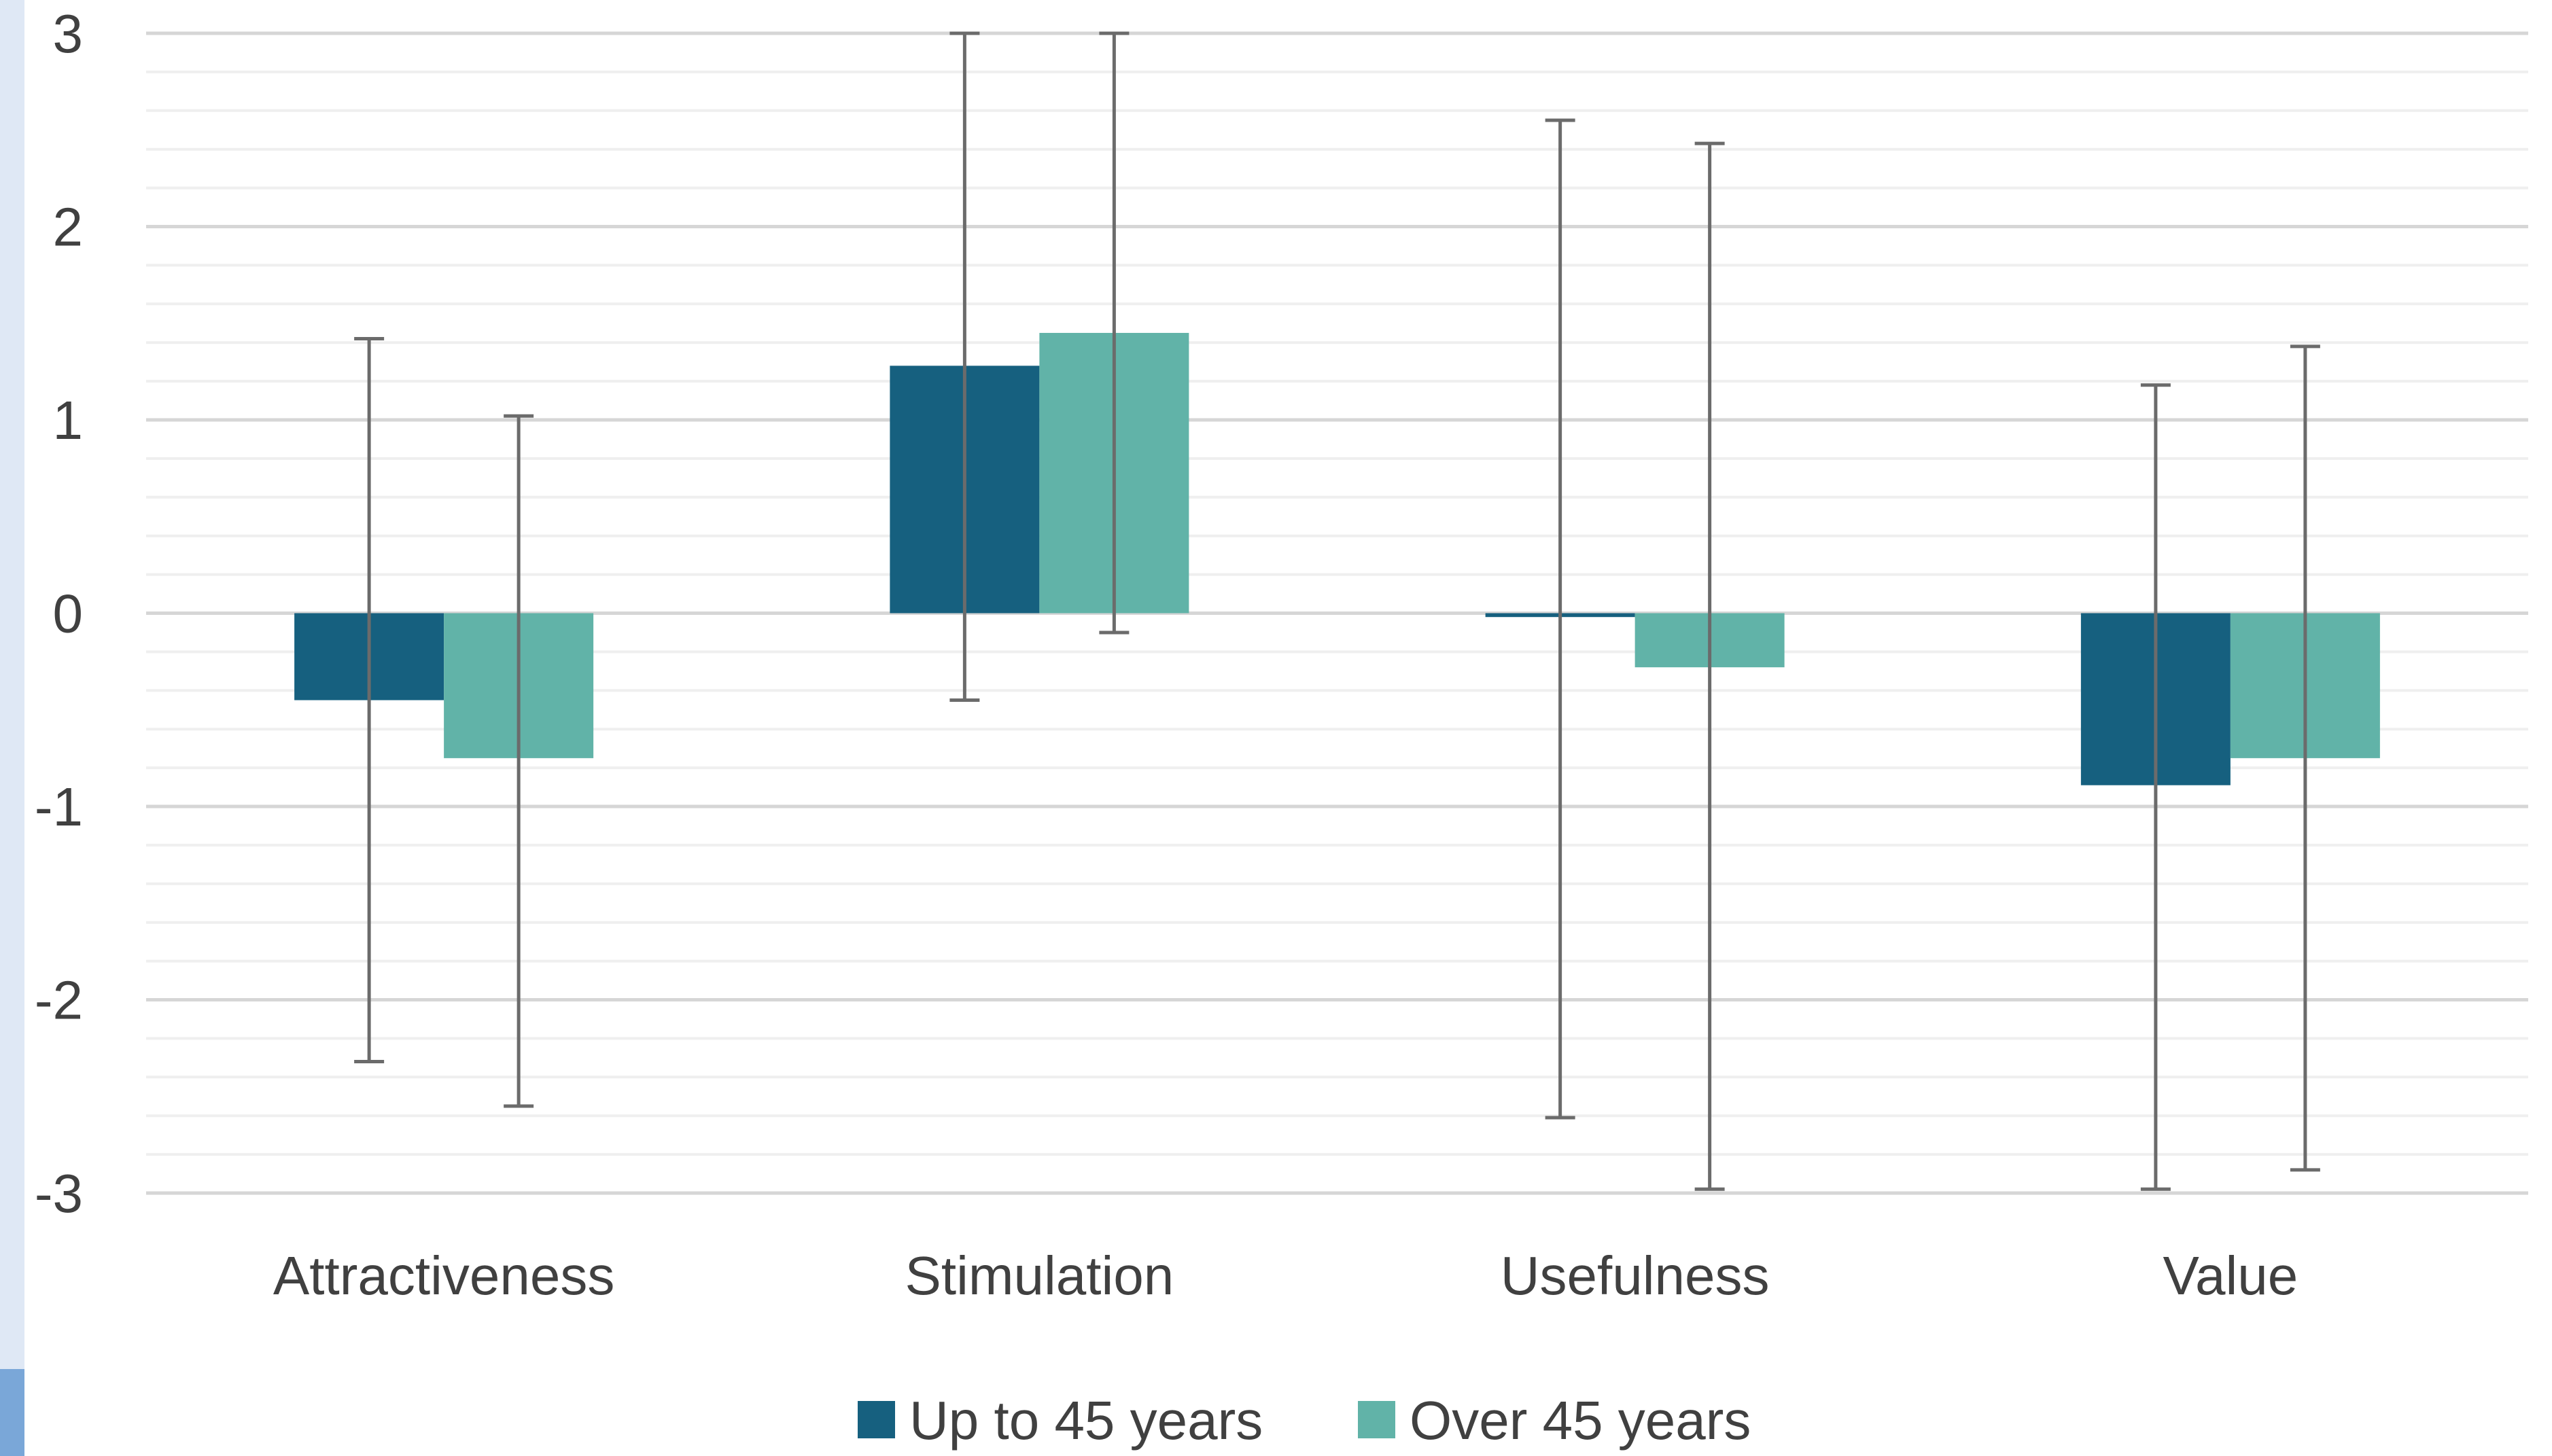  I want to click on y-tick-label: -3, so click(59, 1194).